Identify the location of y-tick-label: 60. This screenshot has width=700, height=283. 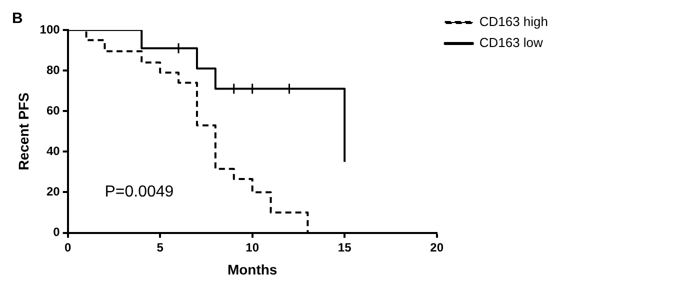
(53, 110).